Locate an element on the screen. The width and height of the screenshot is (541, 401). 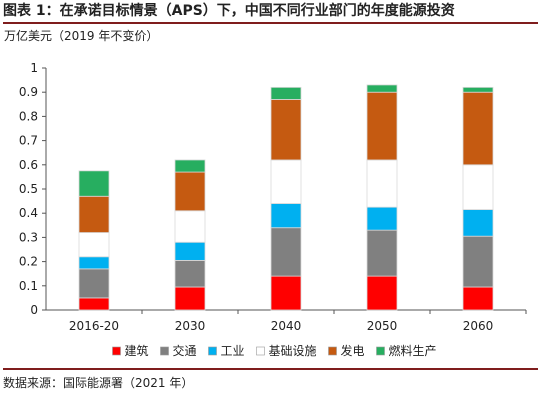
y-tick-label: 0.5 is located at coordinates (28, 189).